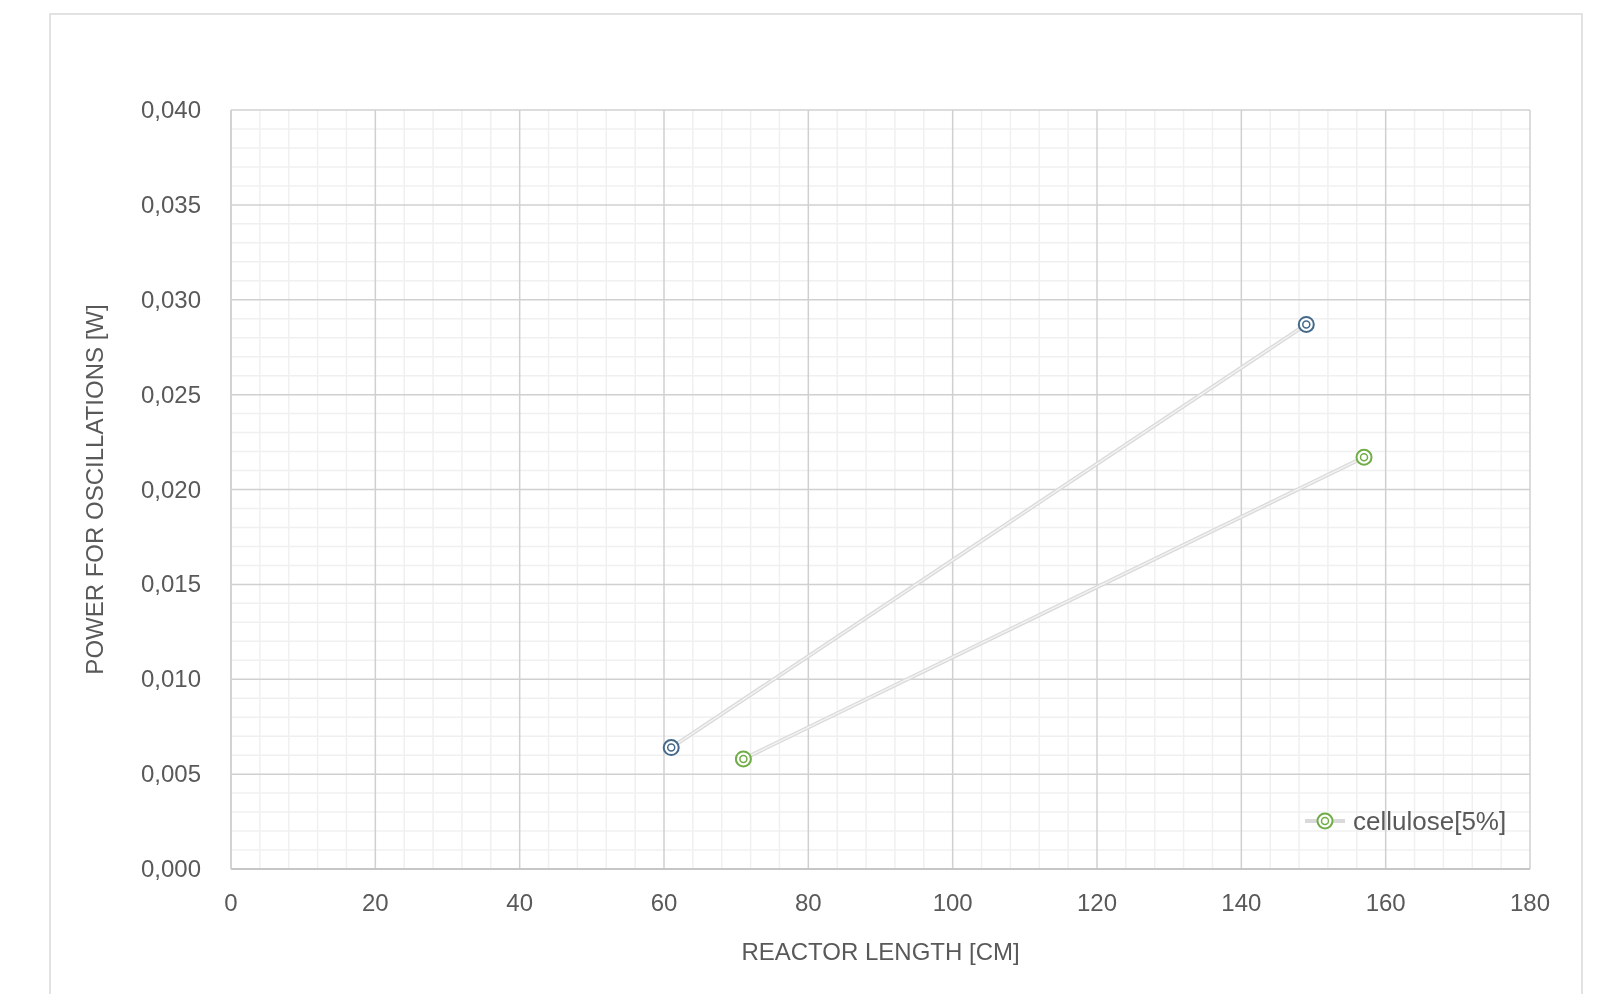  What do you see at coordinates (170, 394) in the screenshot?
I see `y-tick-label: 0,025` at bounding box center [170, 394].